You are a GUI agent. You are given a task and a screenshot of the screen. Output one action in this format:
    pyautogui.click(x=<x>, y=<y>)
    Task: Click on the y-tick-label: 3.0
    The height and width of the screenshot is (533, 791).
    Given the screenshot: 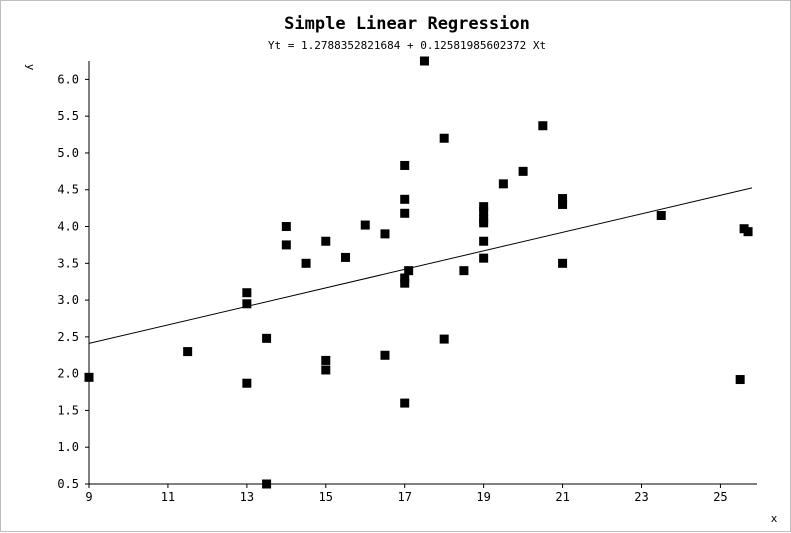 What is the action you would take?
    pyautogui.click(x=68, y=300)
    